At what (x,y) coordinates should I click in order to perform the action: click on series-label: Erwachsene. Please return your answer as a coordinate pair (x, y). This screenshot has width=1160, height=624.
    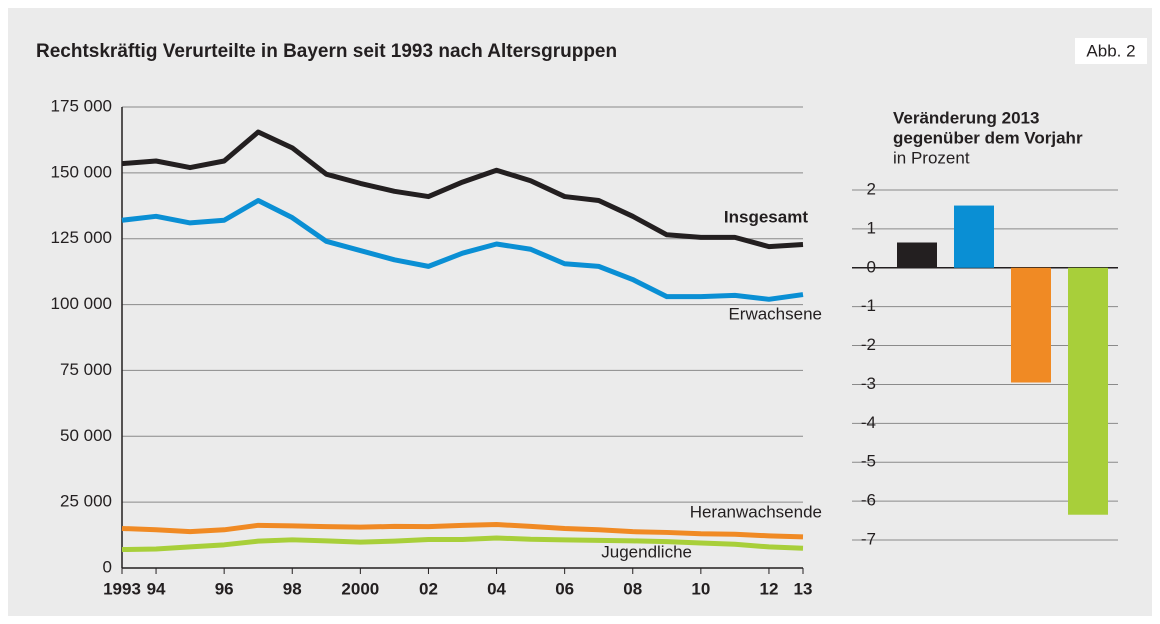
    Looking at the image, I should click on (775, 313).